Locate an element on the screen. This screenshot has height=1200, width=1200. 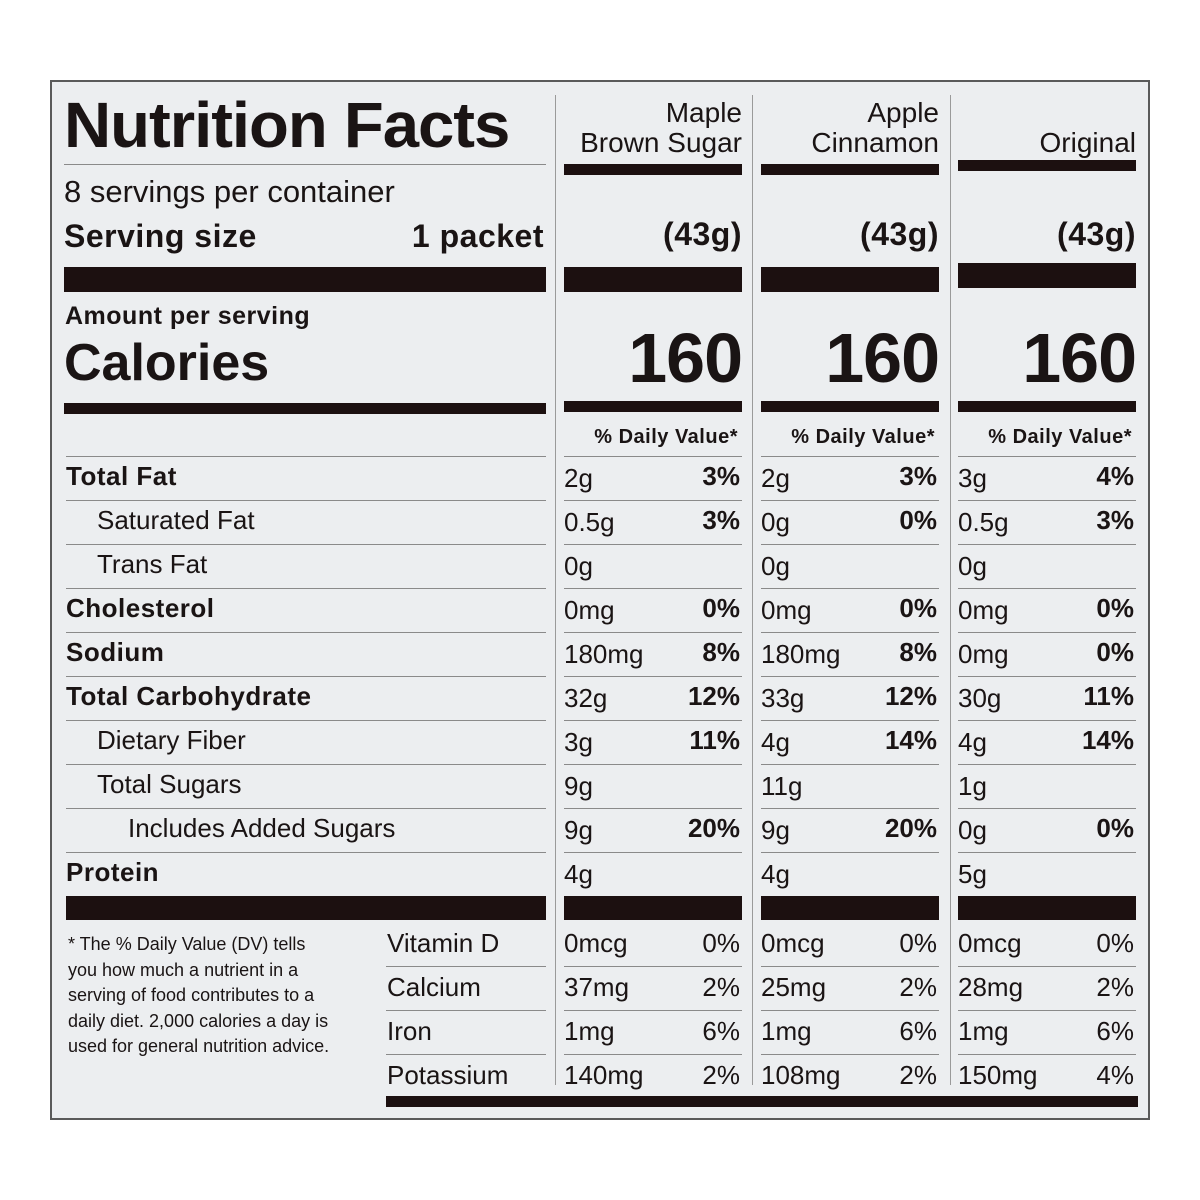
serving-size-label: Serving size is located at coordinates (160, 236).